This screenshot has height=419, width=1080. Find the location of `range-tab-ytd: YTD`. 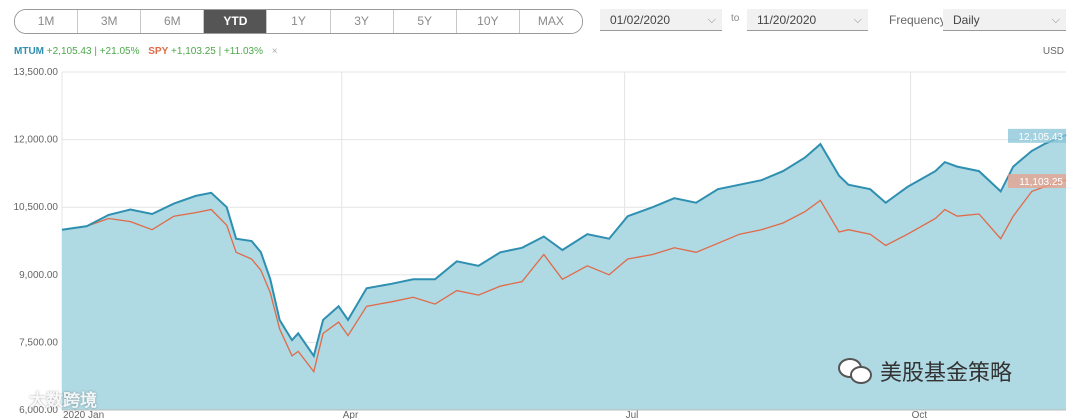

range-tab-ytd: YTD is located at coordinates (236, 21).